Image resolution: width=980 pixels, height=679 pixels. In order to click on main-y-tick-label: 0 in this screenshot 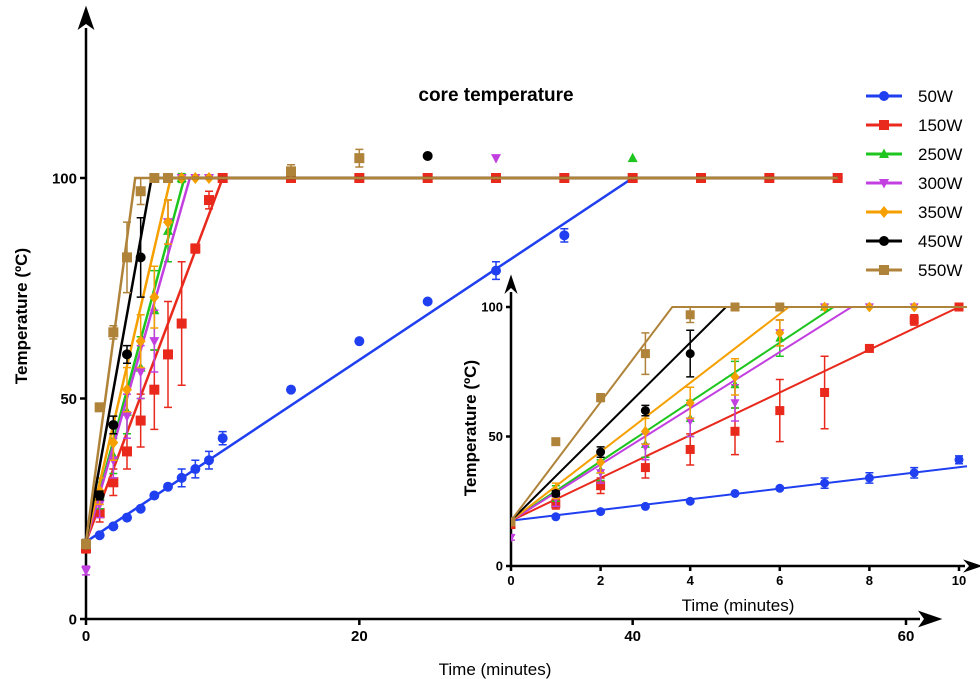, I will do `click(73, 619)`.